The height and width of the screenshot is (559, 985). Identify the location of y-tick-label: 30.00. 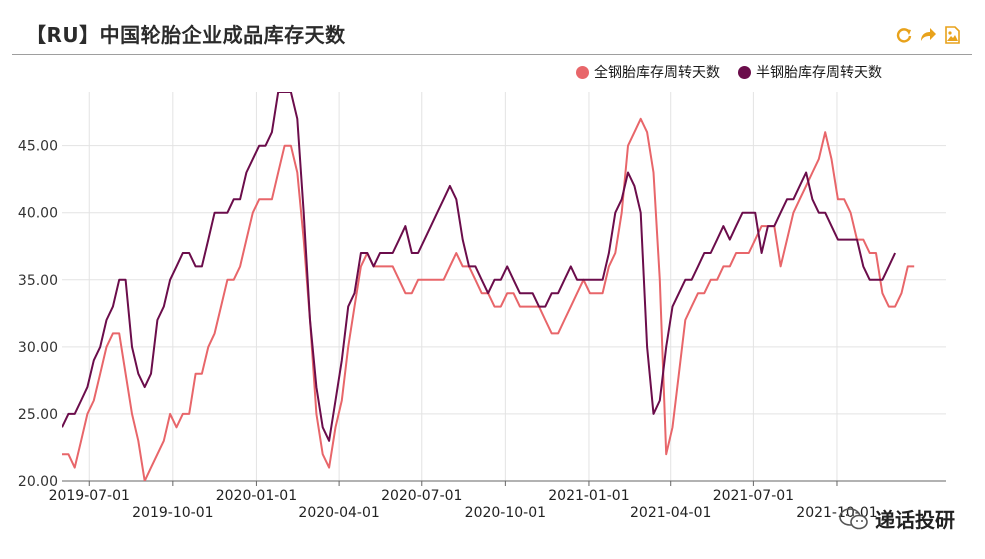
(38, 348).